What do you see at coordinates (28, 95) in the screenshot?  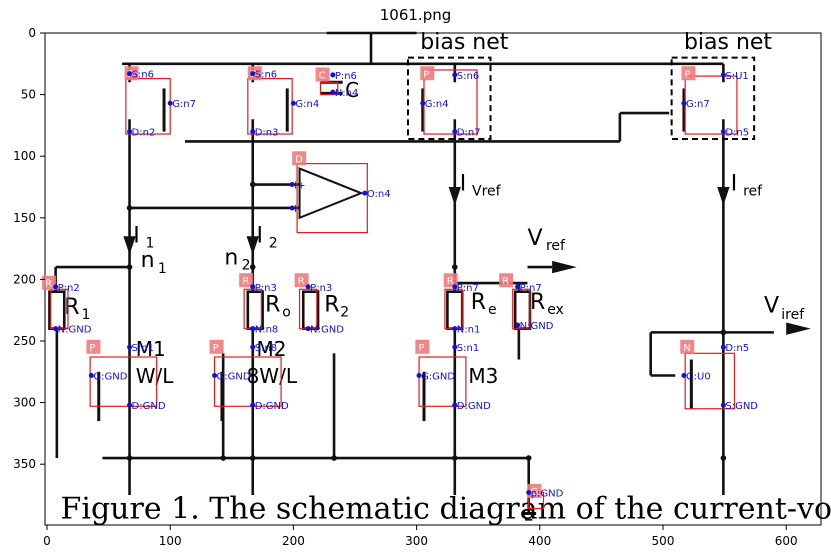 I see `y-tick-label-1: 50` at bounding box center [28, 95].